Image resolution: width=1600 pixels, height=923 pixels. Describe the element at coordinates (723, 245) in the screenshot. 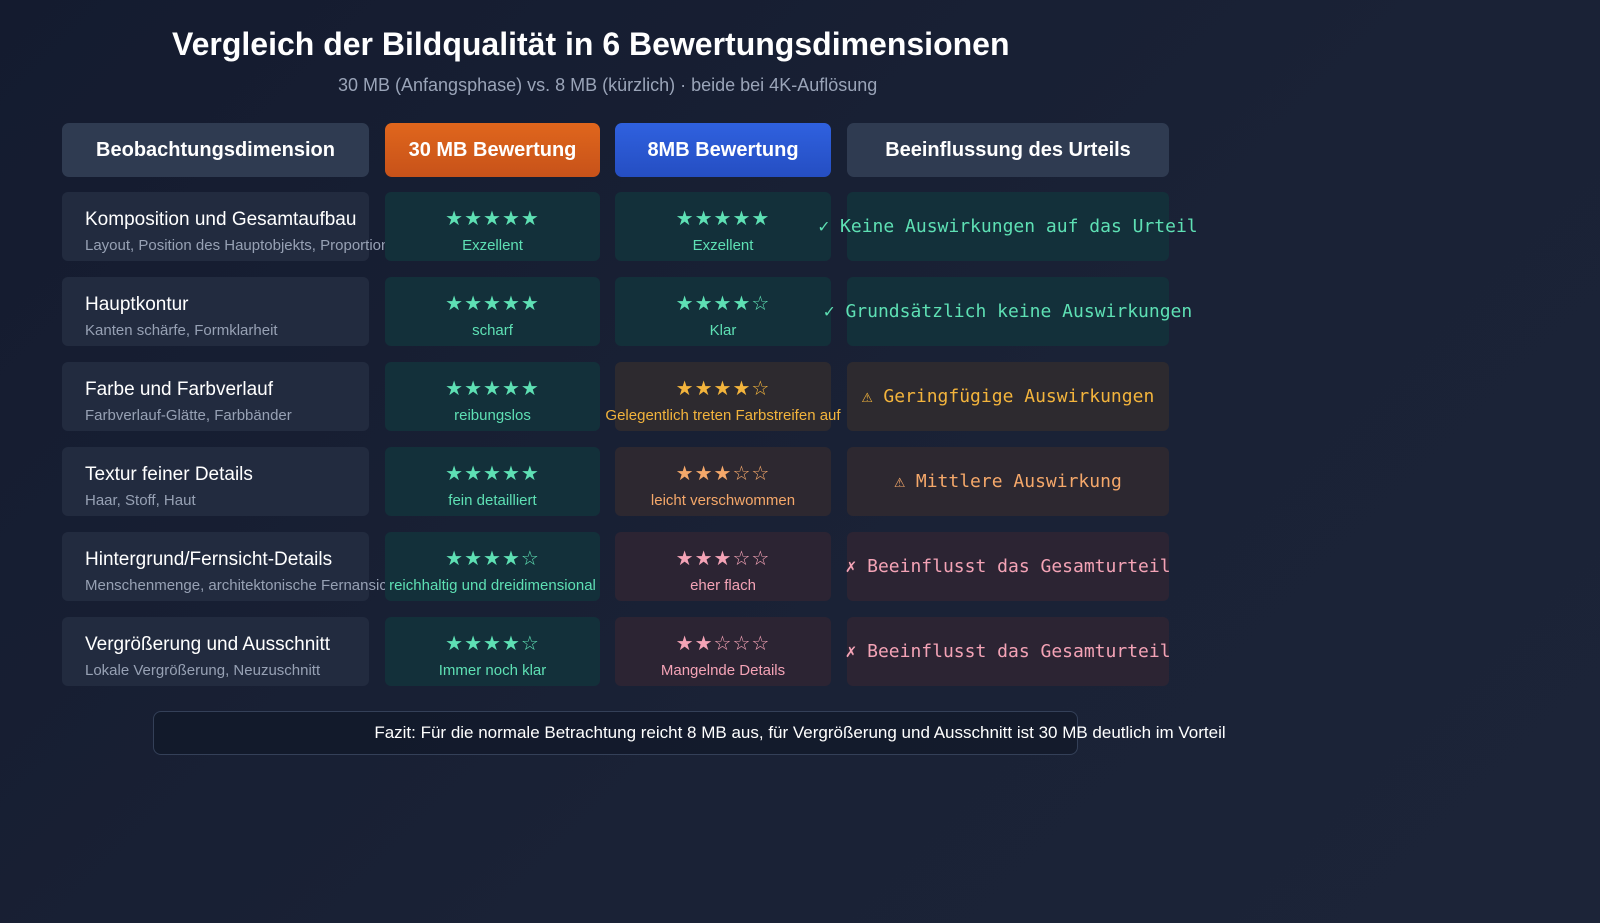

I see `row-1-label-8mb: Exzellent` at that location.